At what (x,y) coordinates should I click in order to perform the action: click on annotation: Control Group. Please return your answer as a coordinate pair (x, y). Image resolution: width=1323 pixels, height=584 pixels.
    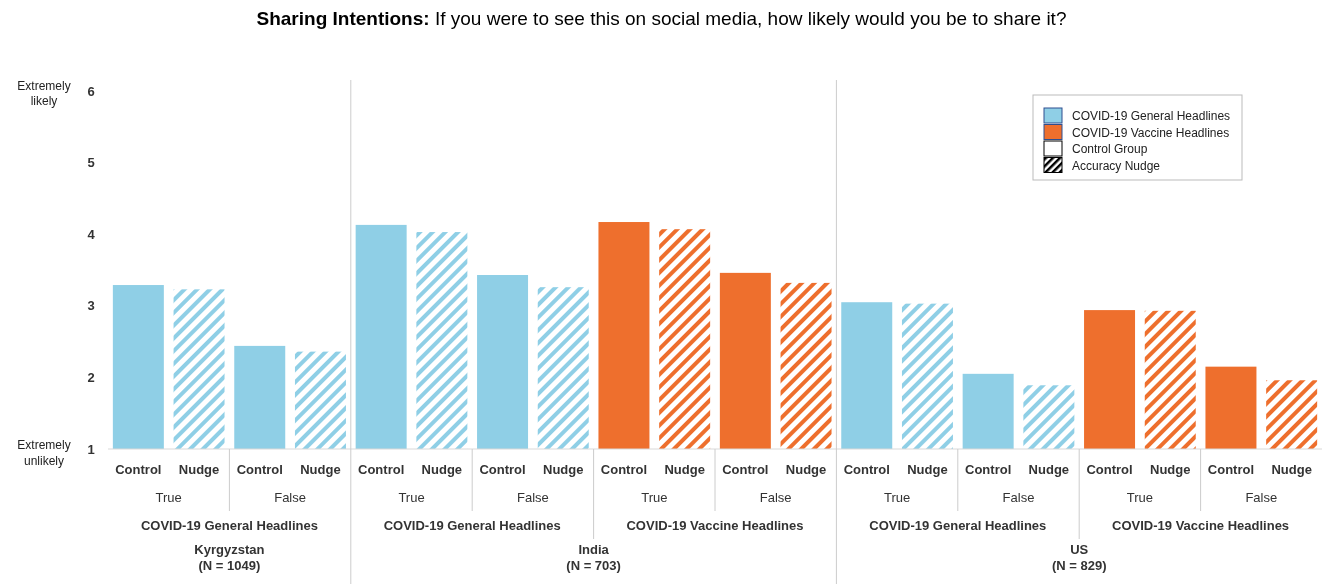
    Looking at the image, I should click on (1110, 149).